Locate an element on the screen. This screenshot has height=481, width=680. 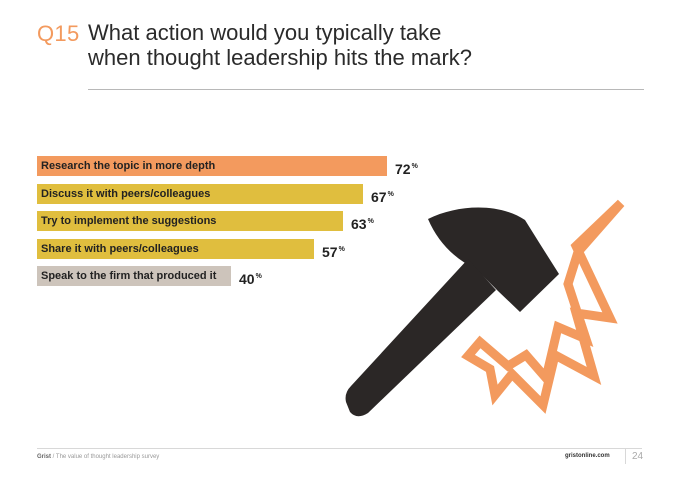
footer-subtitle: / The value of thought leadership survey is located at coordinates (105, 457).